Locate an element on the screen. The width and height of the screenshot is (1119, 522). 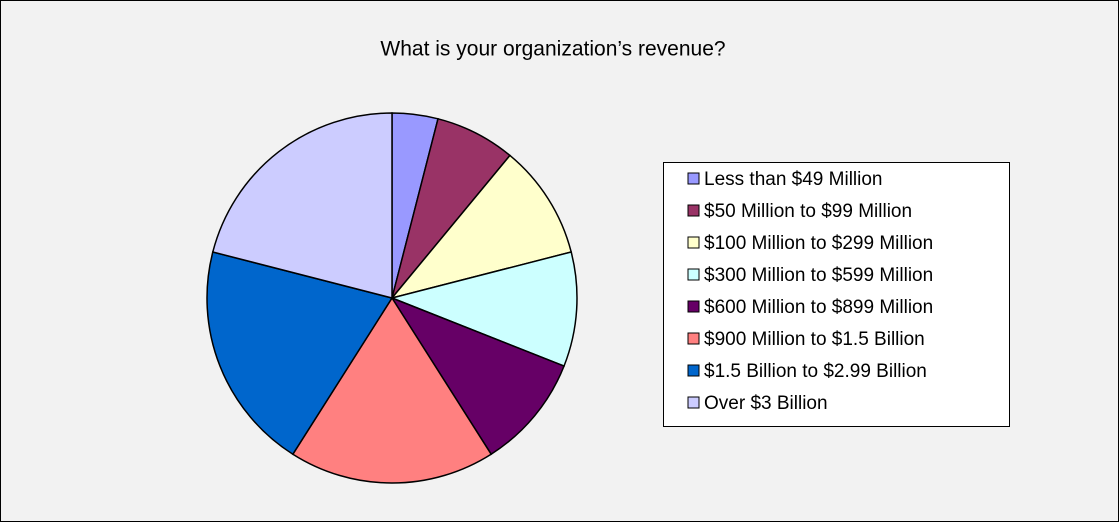
legend-label: $1.5 Billion to $2.99 Billion is located at coordinates (815, 371).